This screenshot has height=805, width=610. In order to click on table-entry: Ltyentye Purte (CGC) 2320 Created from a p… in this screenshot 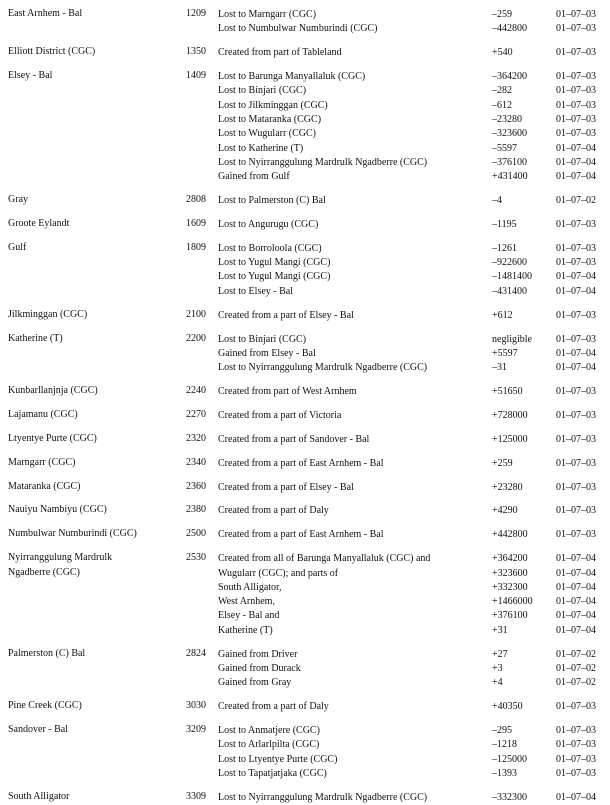, I will do `click(305, 440)`.